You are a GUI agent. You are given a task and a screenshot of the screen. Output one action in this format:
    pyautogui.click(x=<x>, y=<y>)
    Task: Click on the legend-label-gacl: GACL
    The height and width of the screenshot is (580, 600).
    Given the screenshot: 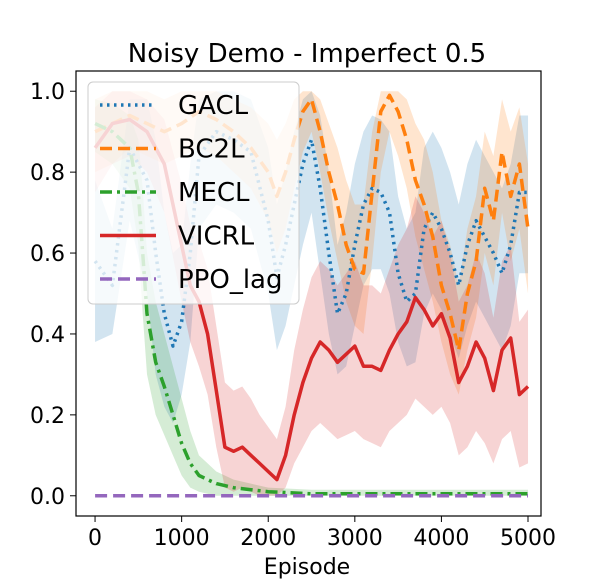 What is the action you would take?
    pyautogui.click(x=213, y=106)
    